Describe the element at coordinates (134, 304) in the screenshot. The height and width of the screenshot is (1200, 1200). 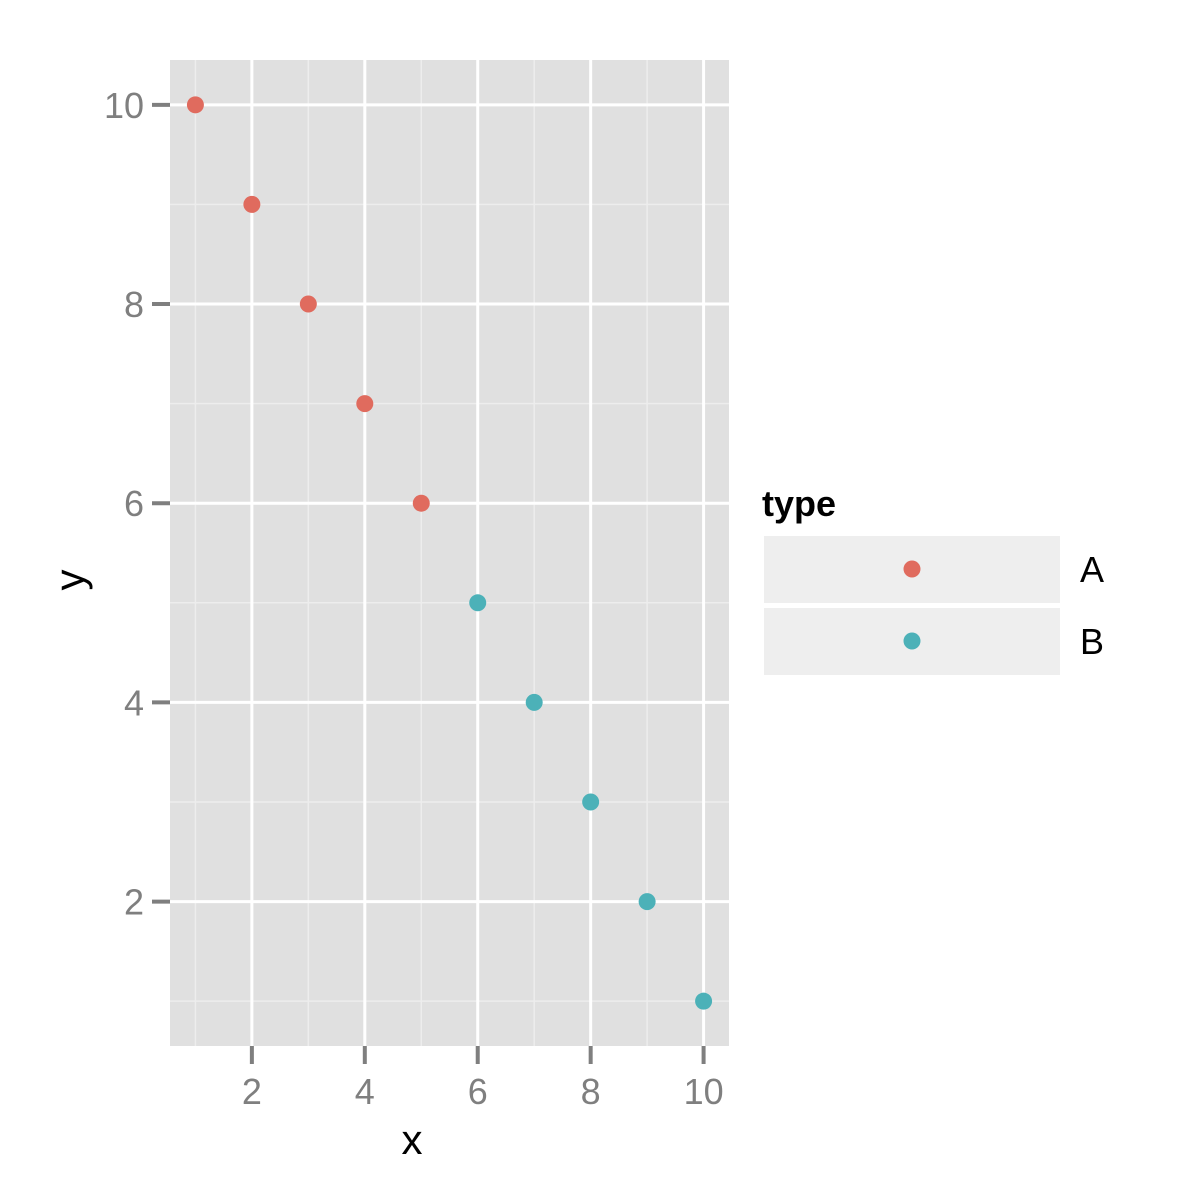
I see `y-tick-label: 8` at that location.